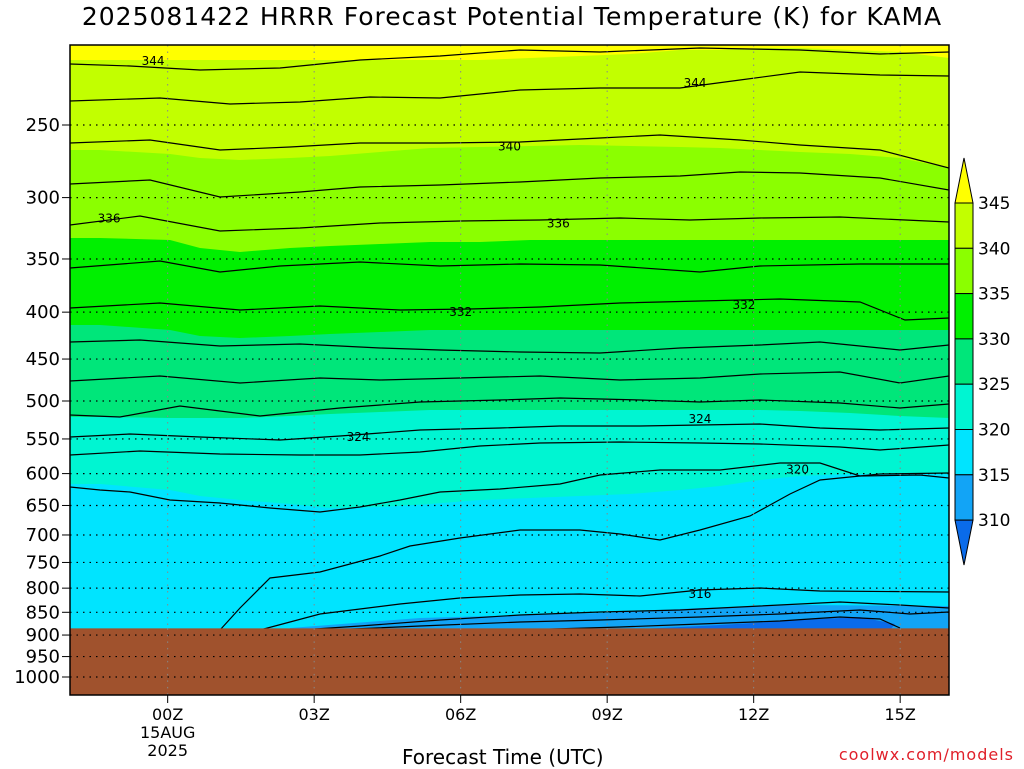 The width and height of the screenshot is (1024, 769). I want to click on y-tick-label-850: 850, so click(43, 612).